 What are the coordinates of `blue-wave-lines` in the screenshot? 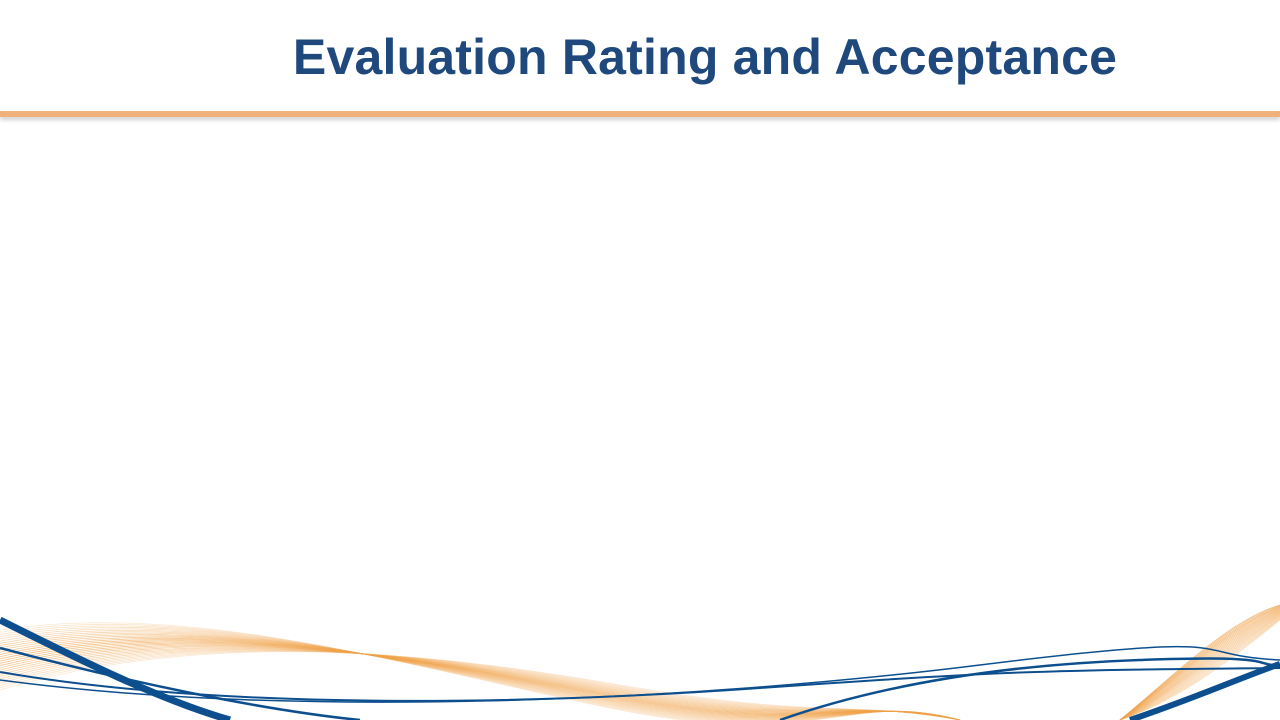 It's located at (640, 668).